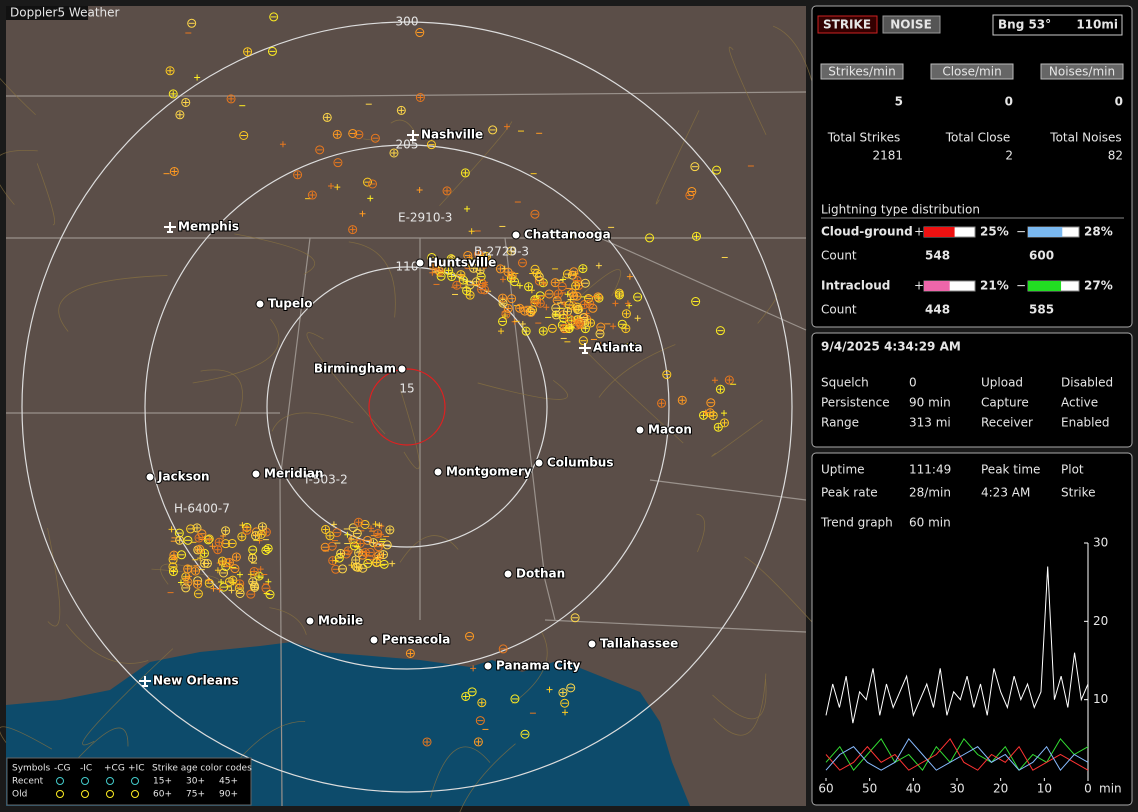  What do you see at coordinates (1002, 383) in the screenshot?
I see `status-text: Upload` at bounding box center [1002, 383].